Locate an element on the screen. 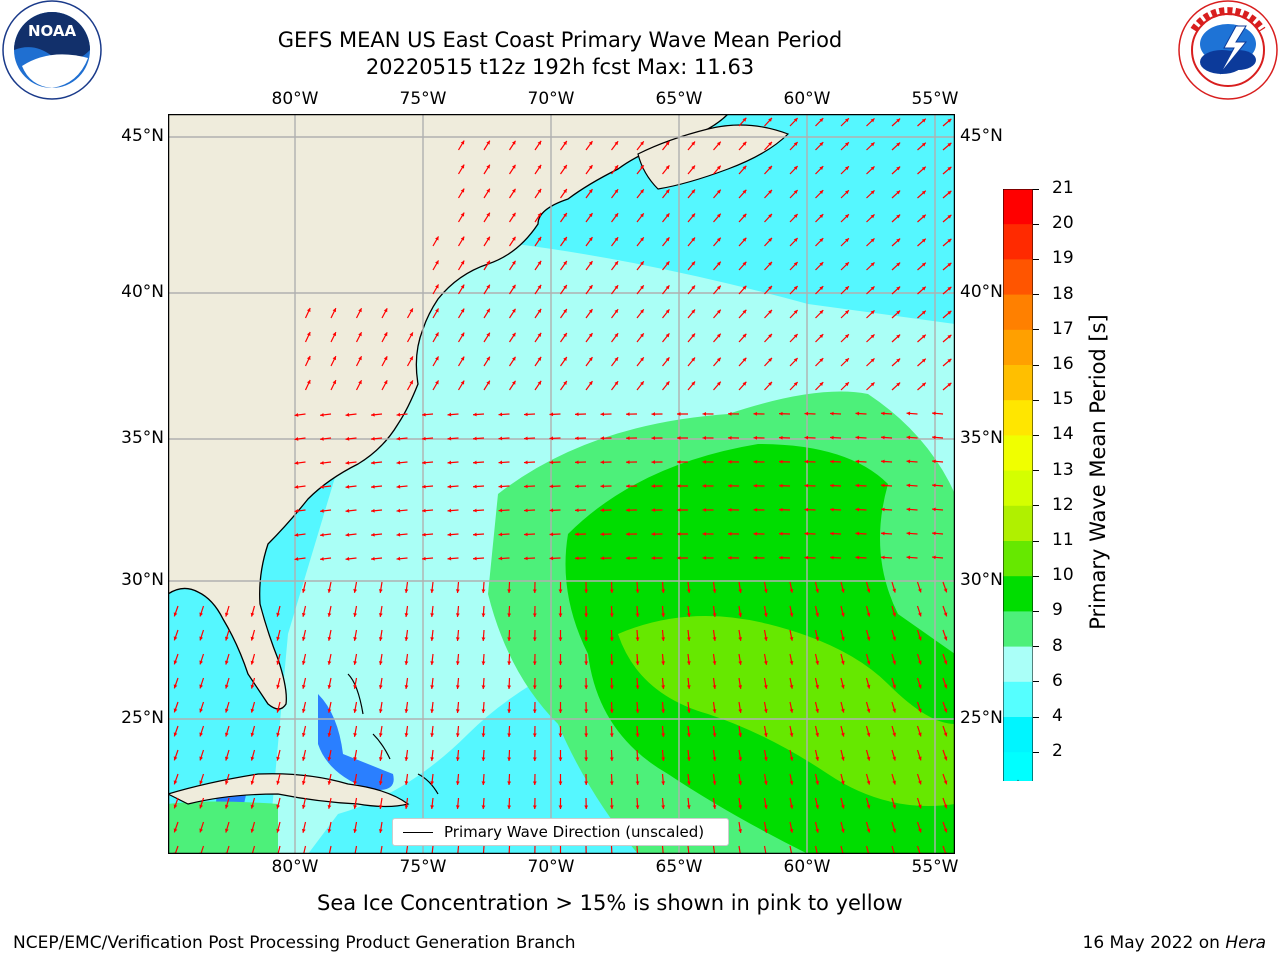  lat-label-right: 40°N is located at coordinates (981, 292).